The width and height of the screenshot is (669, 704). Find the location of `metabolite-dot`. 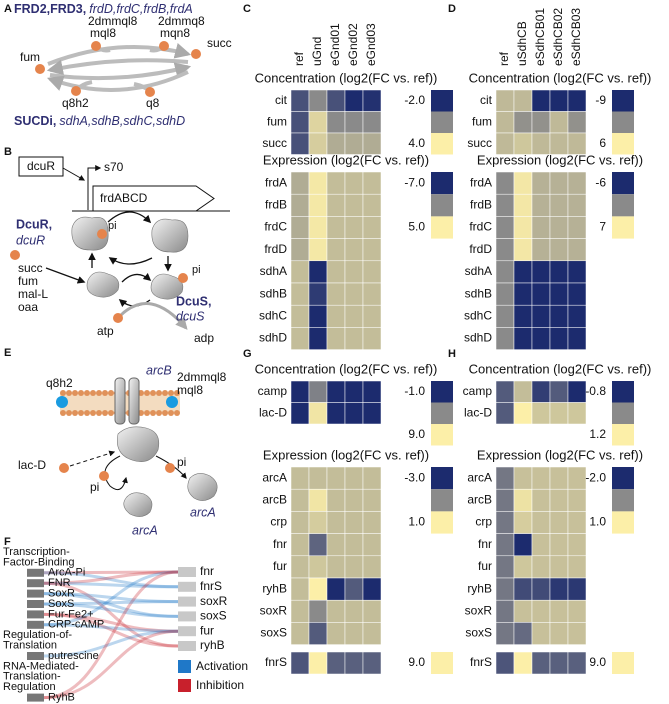

metabolite-dot is located at coordinates (104, 476).